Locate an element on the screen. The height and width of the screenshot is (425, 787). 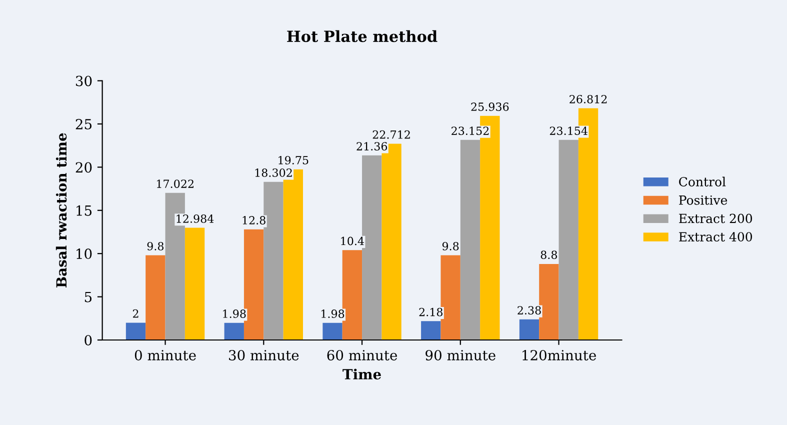
data-label: 19.75 is located at coordinates (293, 160).